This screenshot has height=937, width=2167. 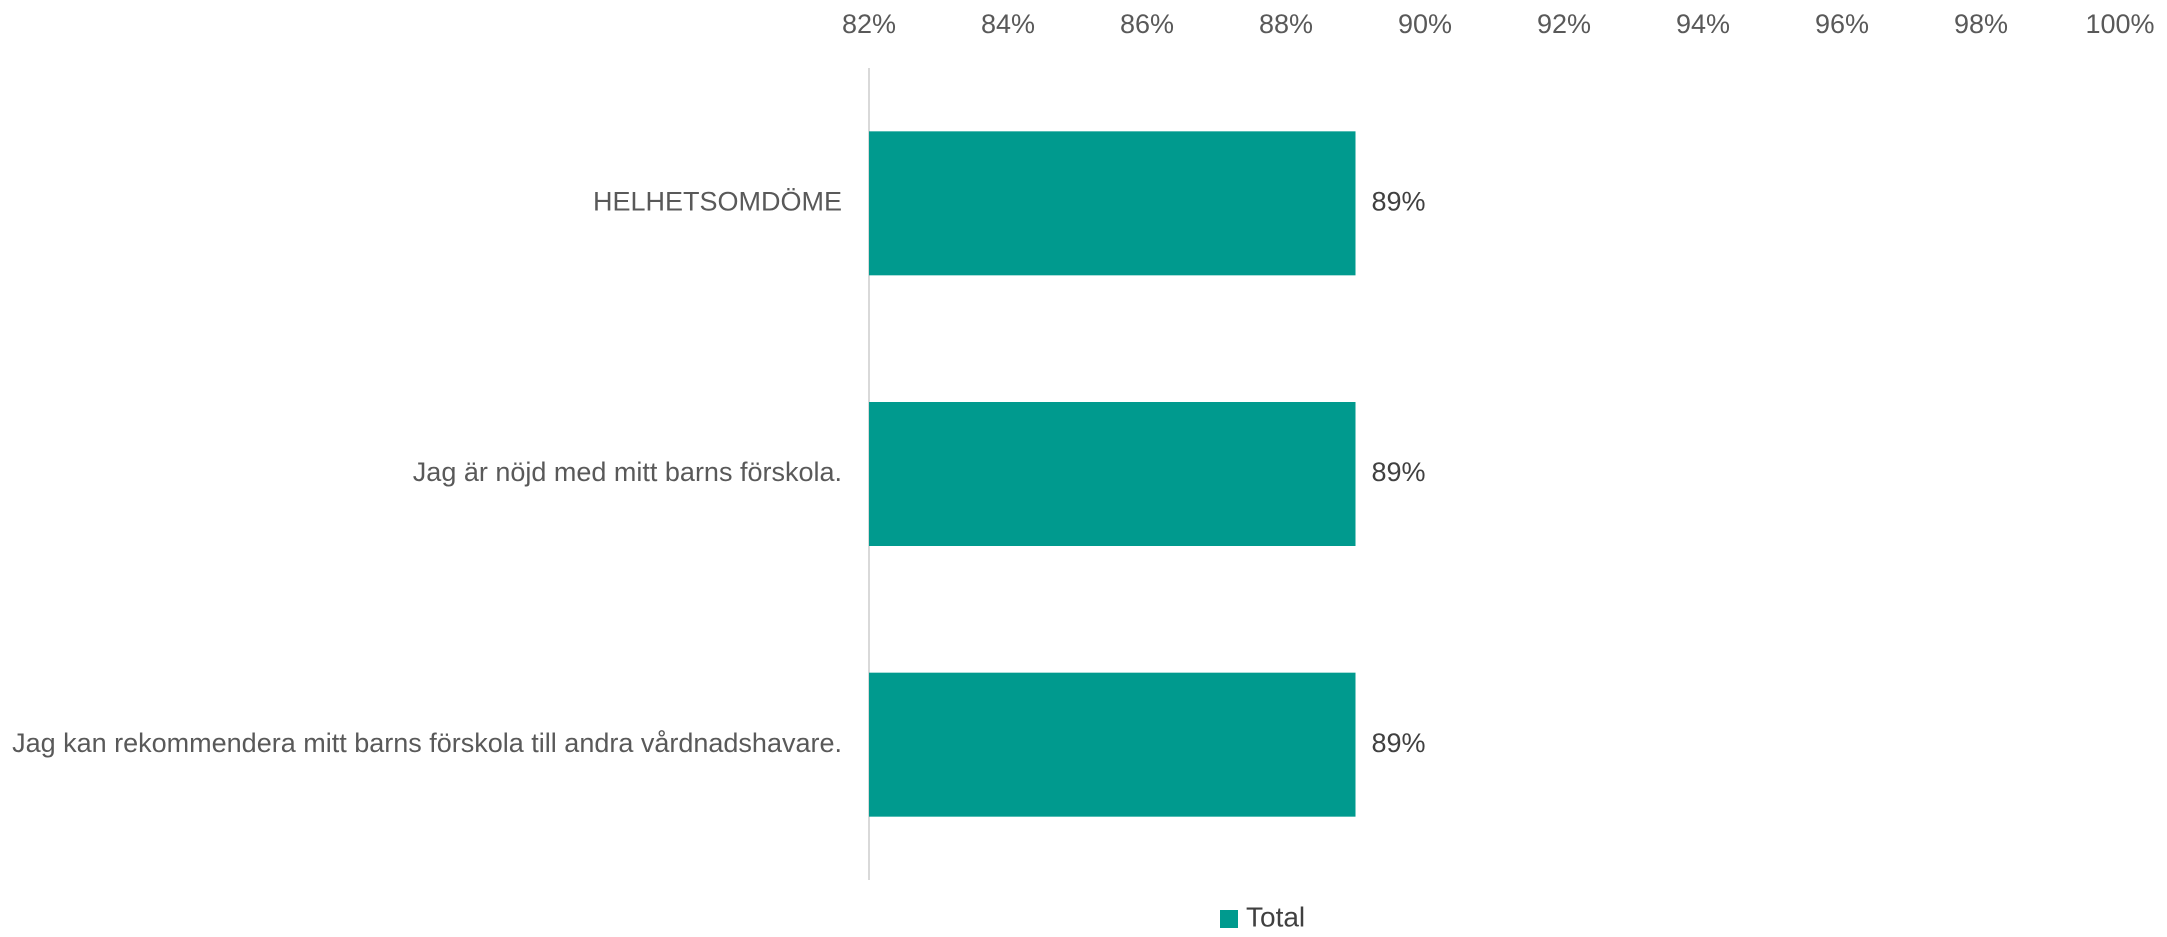 I want to click on x-tick-label: 94%, so click(x=1703, y=24).